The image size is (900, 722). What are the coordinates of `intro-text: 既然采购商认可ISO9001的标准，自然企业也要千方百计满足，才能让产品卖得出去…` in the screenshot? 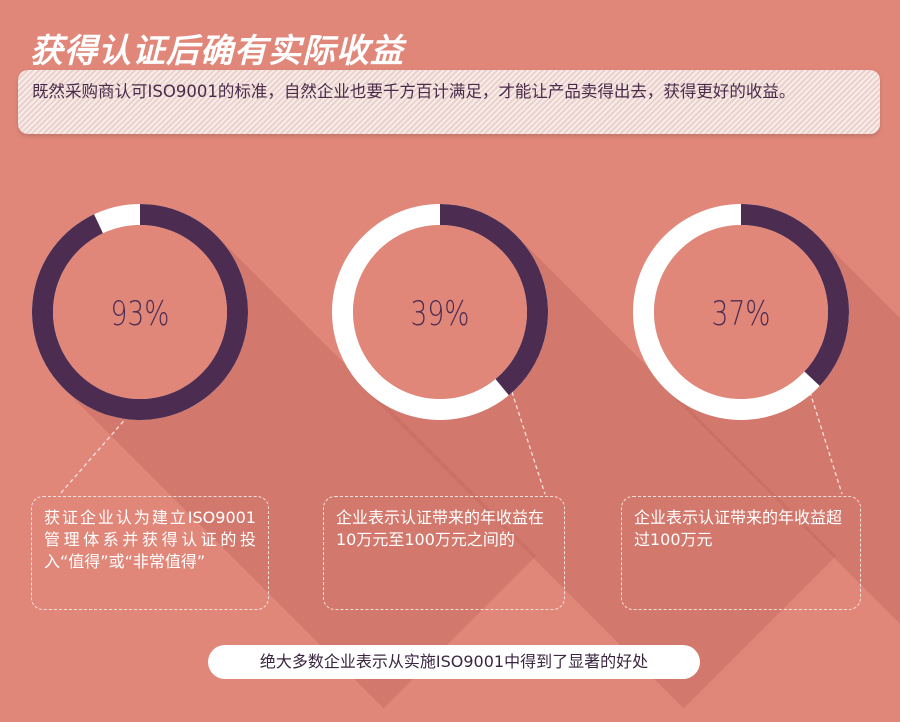 It's located at (449, 102).